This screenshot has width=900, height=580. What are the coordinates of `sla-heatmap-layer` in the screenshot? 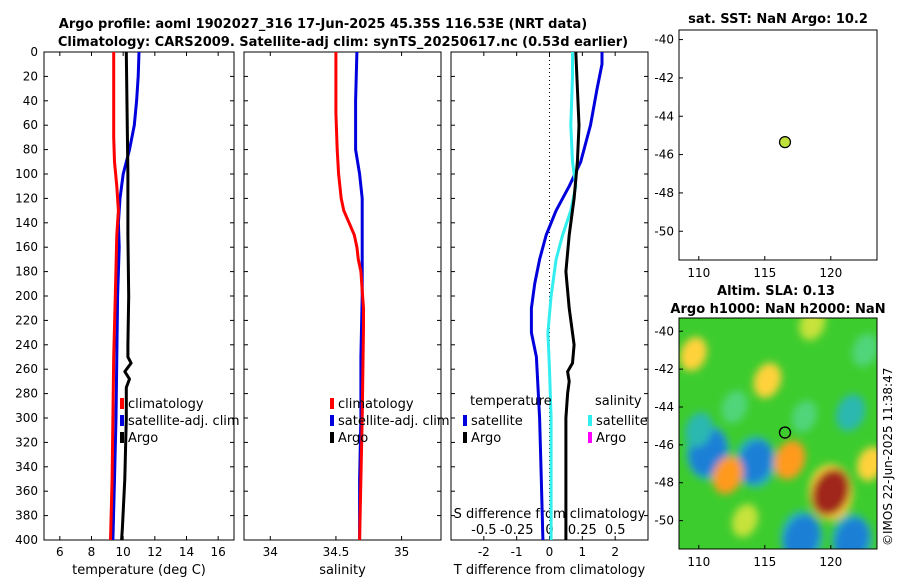 It's located at (778, 433).